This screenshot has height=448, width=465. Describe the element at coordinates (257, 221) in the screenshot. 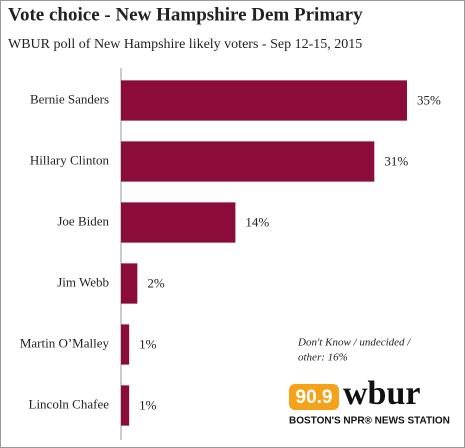

I see `value-label: 14%` at that location.